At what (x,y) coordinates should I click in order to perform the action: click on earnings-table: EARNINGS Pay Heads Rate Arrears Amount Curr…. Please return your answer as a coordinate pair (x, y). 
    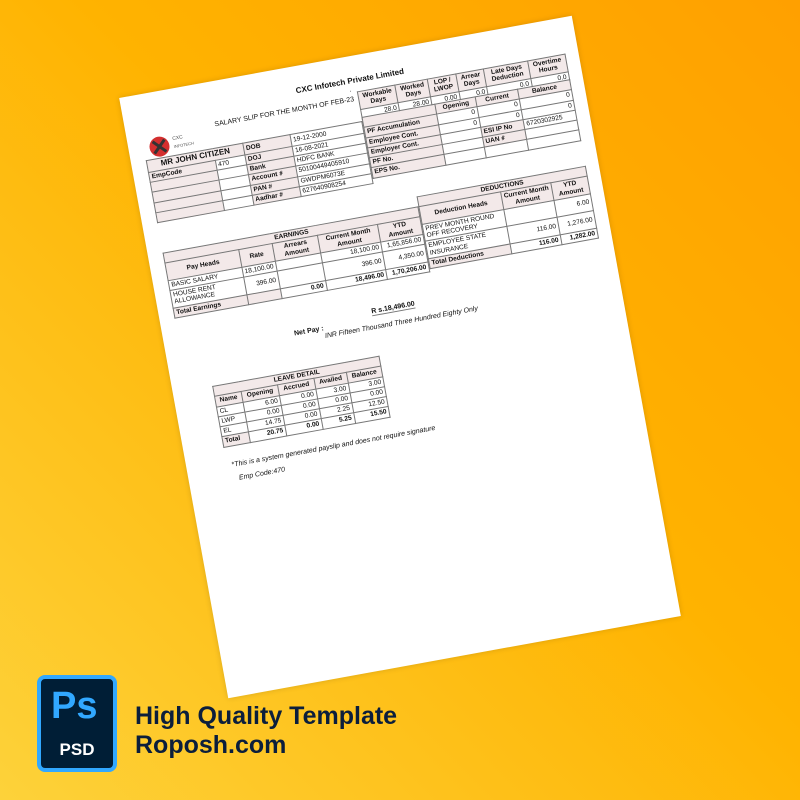
    Looking at the image, I should click on (297, 262).